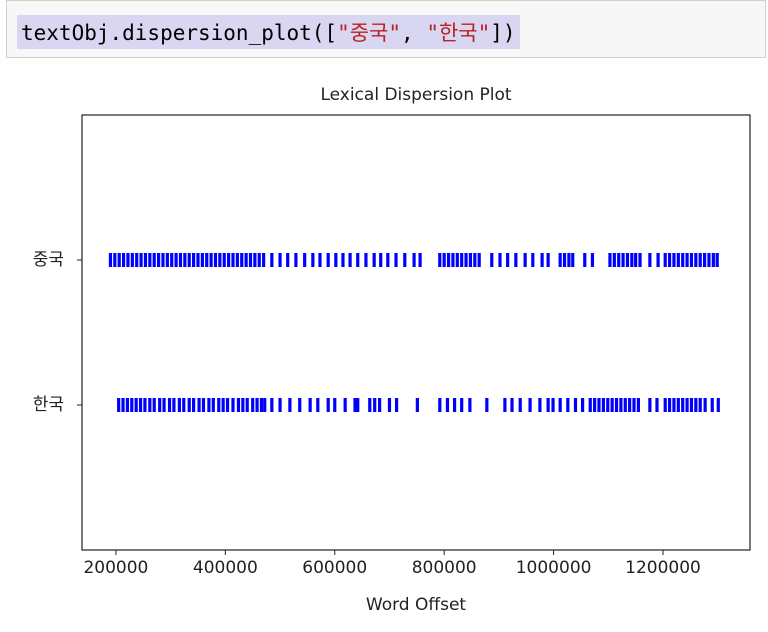  I want to click on chart-title: Lexical Dispersion Plot, so click(415, 95).